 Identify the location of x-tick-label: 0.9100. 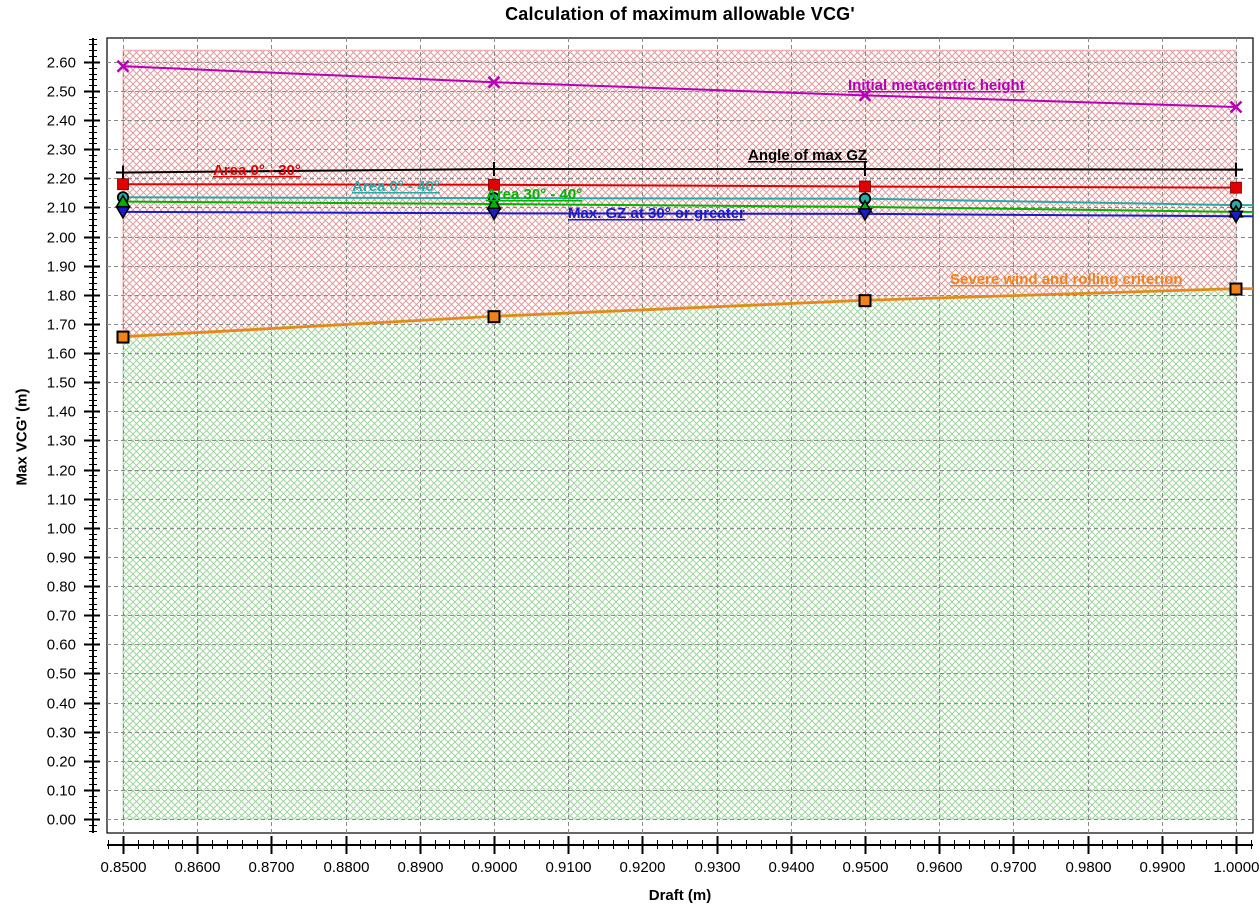
(569, 867).